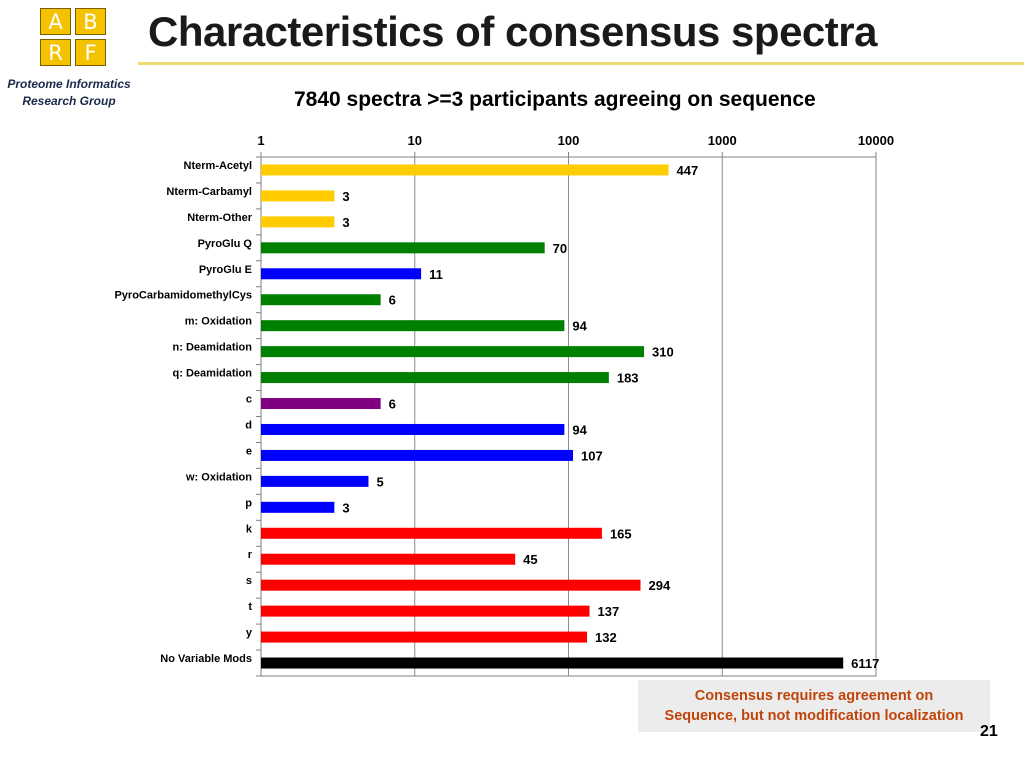  What do you see at coordinates (592, 455) in the screenshot?
I see `data-label: 107` at bounding box center [592, 455].